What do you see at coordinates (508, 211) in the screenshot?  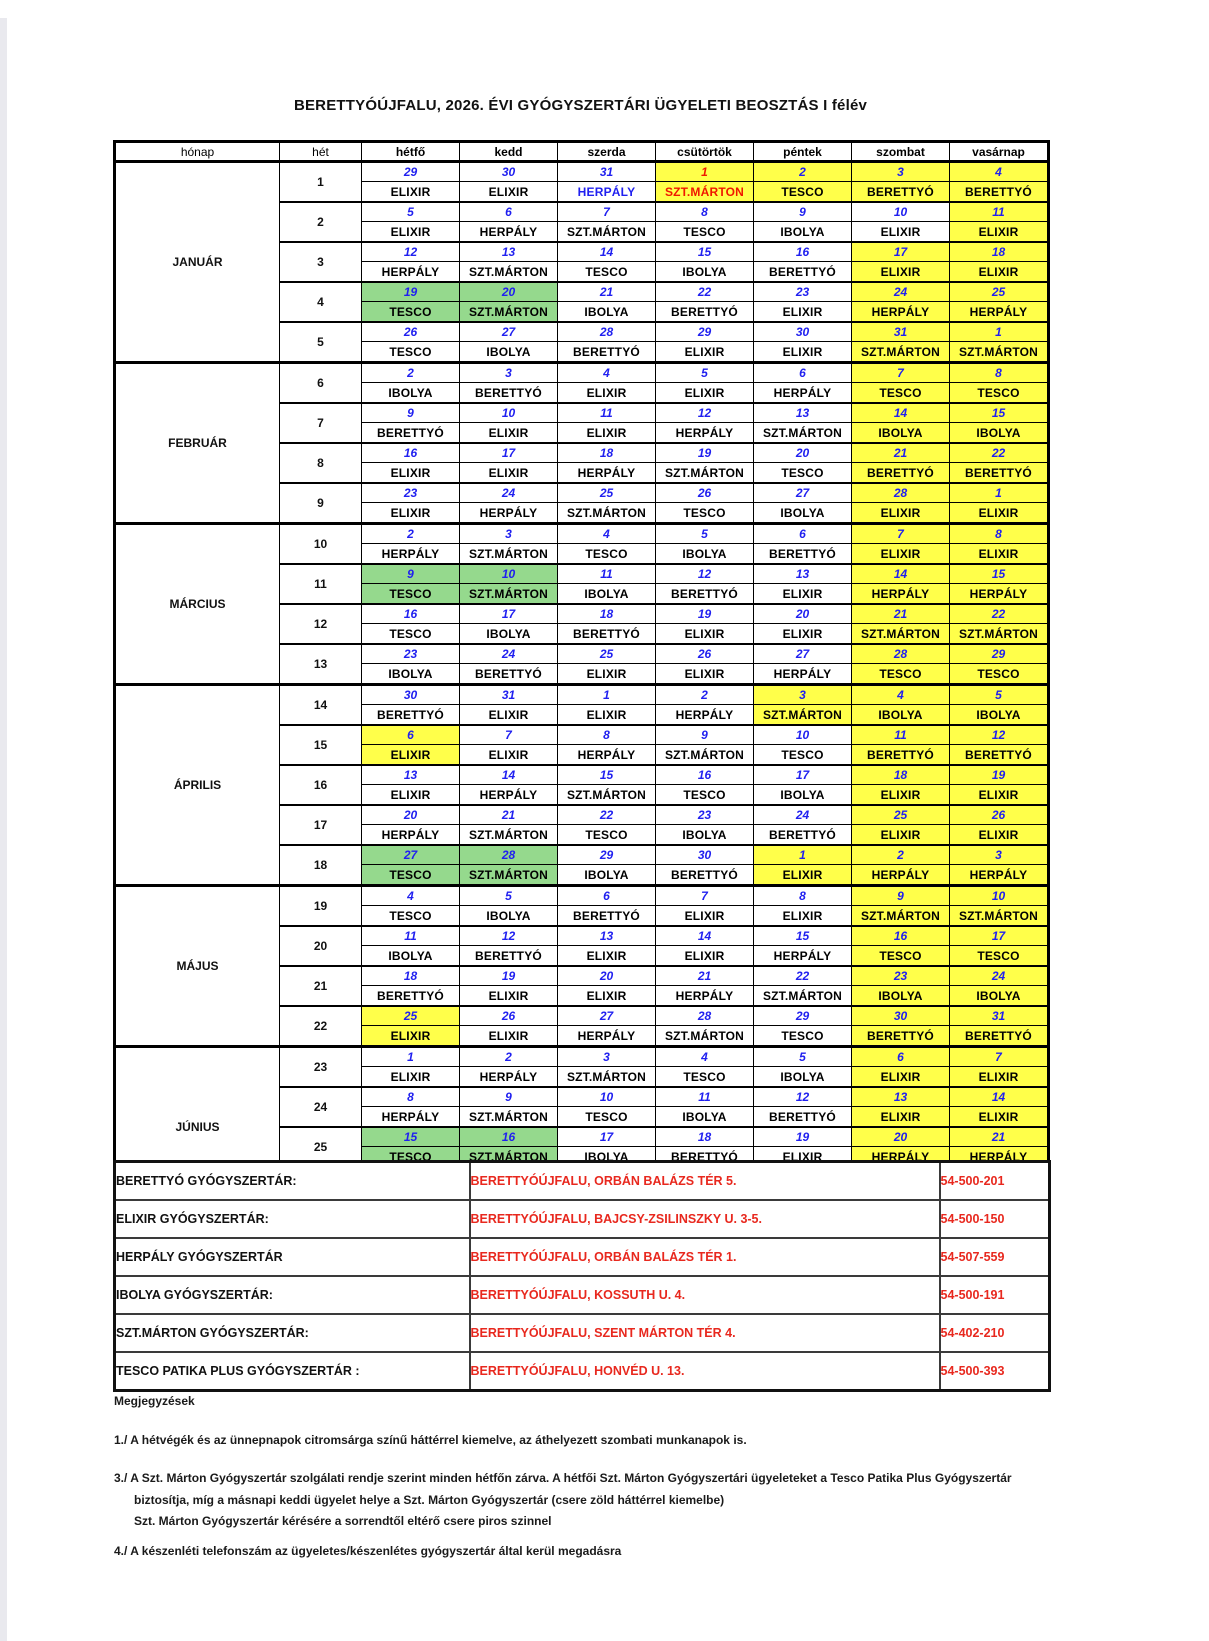 I see `date-cell: 6` at bounding box center [508, 211].